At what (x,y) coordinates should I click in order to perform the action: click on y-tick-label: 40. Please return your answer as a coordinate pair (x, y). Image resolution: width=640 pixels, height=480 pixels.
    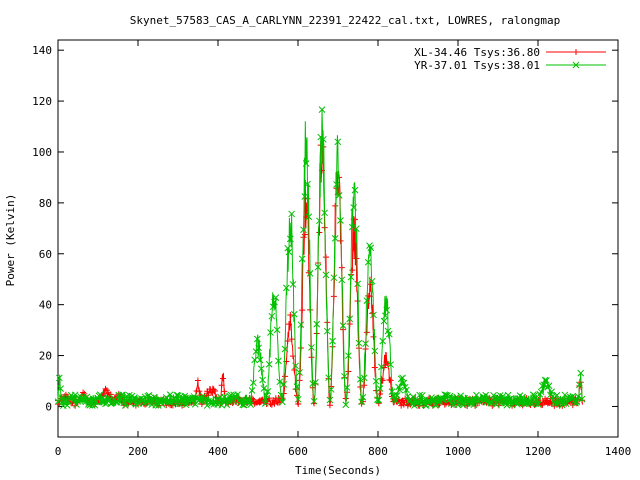
    Looking at the image, I should click on (45, 305).